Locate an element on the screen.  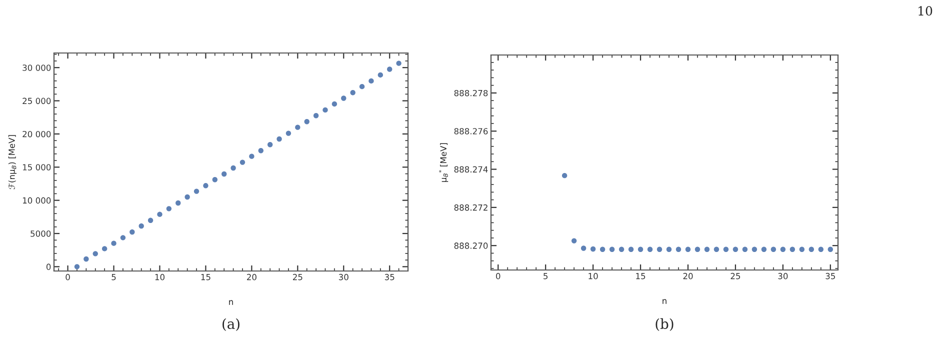
y-tick-label: 5000 is located at coordinates (40, 233).